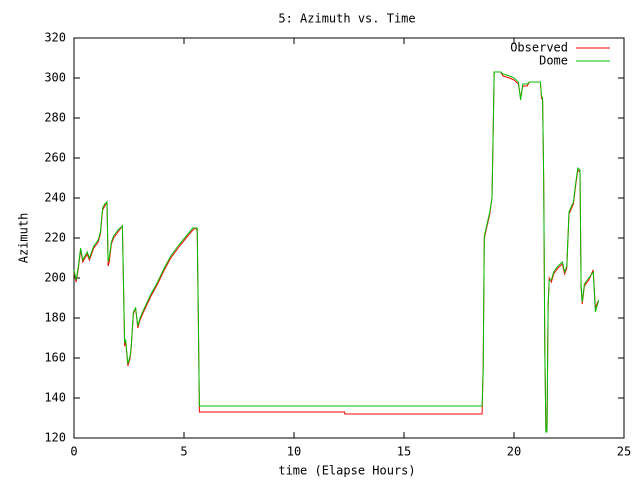 This screenshot has height=480, width=640. What do you see at coordinates (55, 358) in the screenshot?
I see `y-tick-label: 160` at bounding box center [55, 358].